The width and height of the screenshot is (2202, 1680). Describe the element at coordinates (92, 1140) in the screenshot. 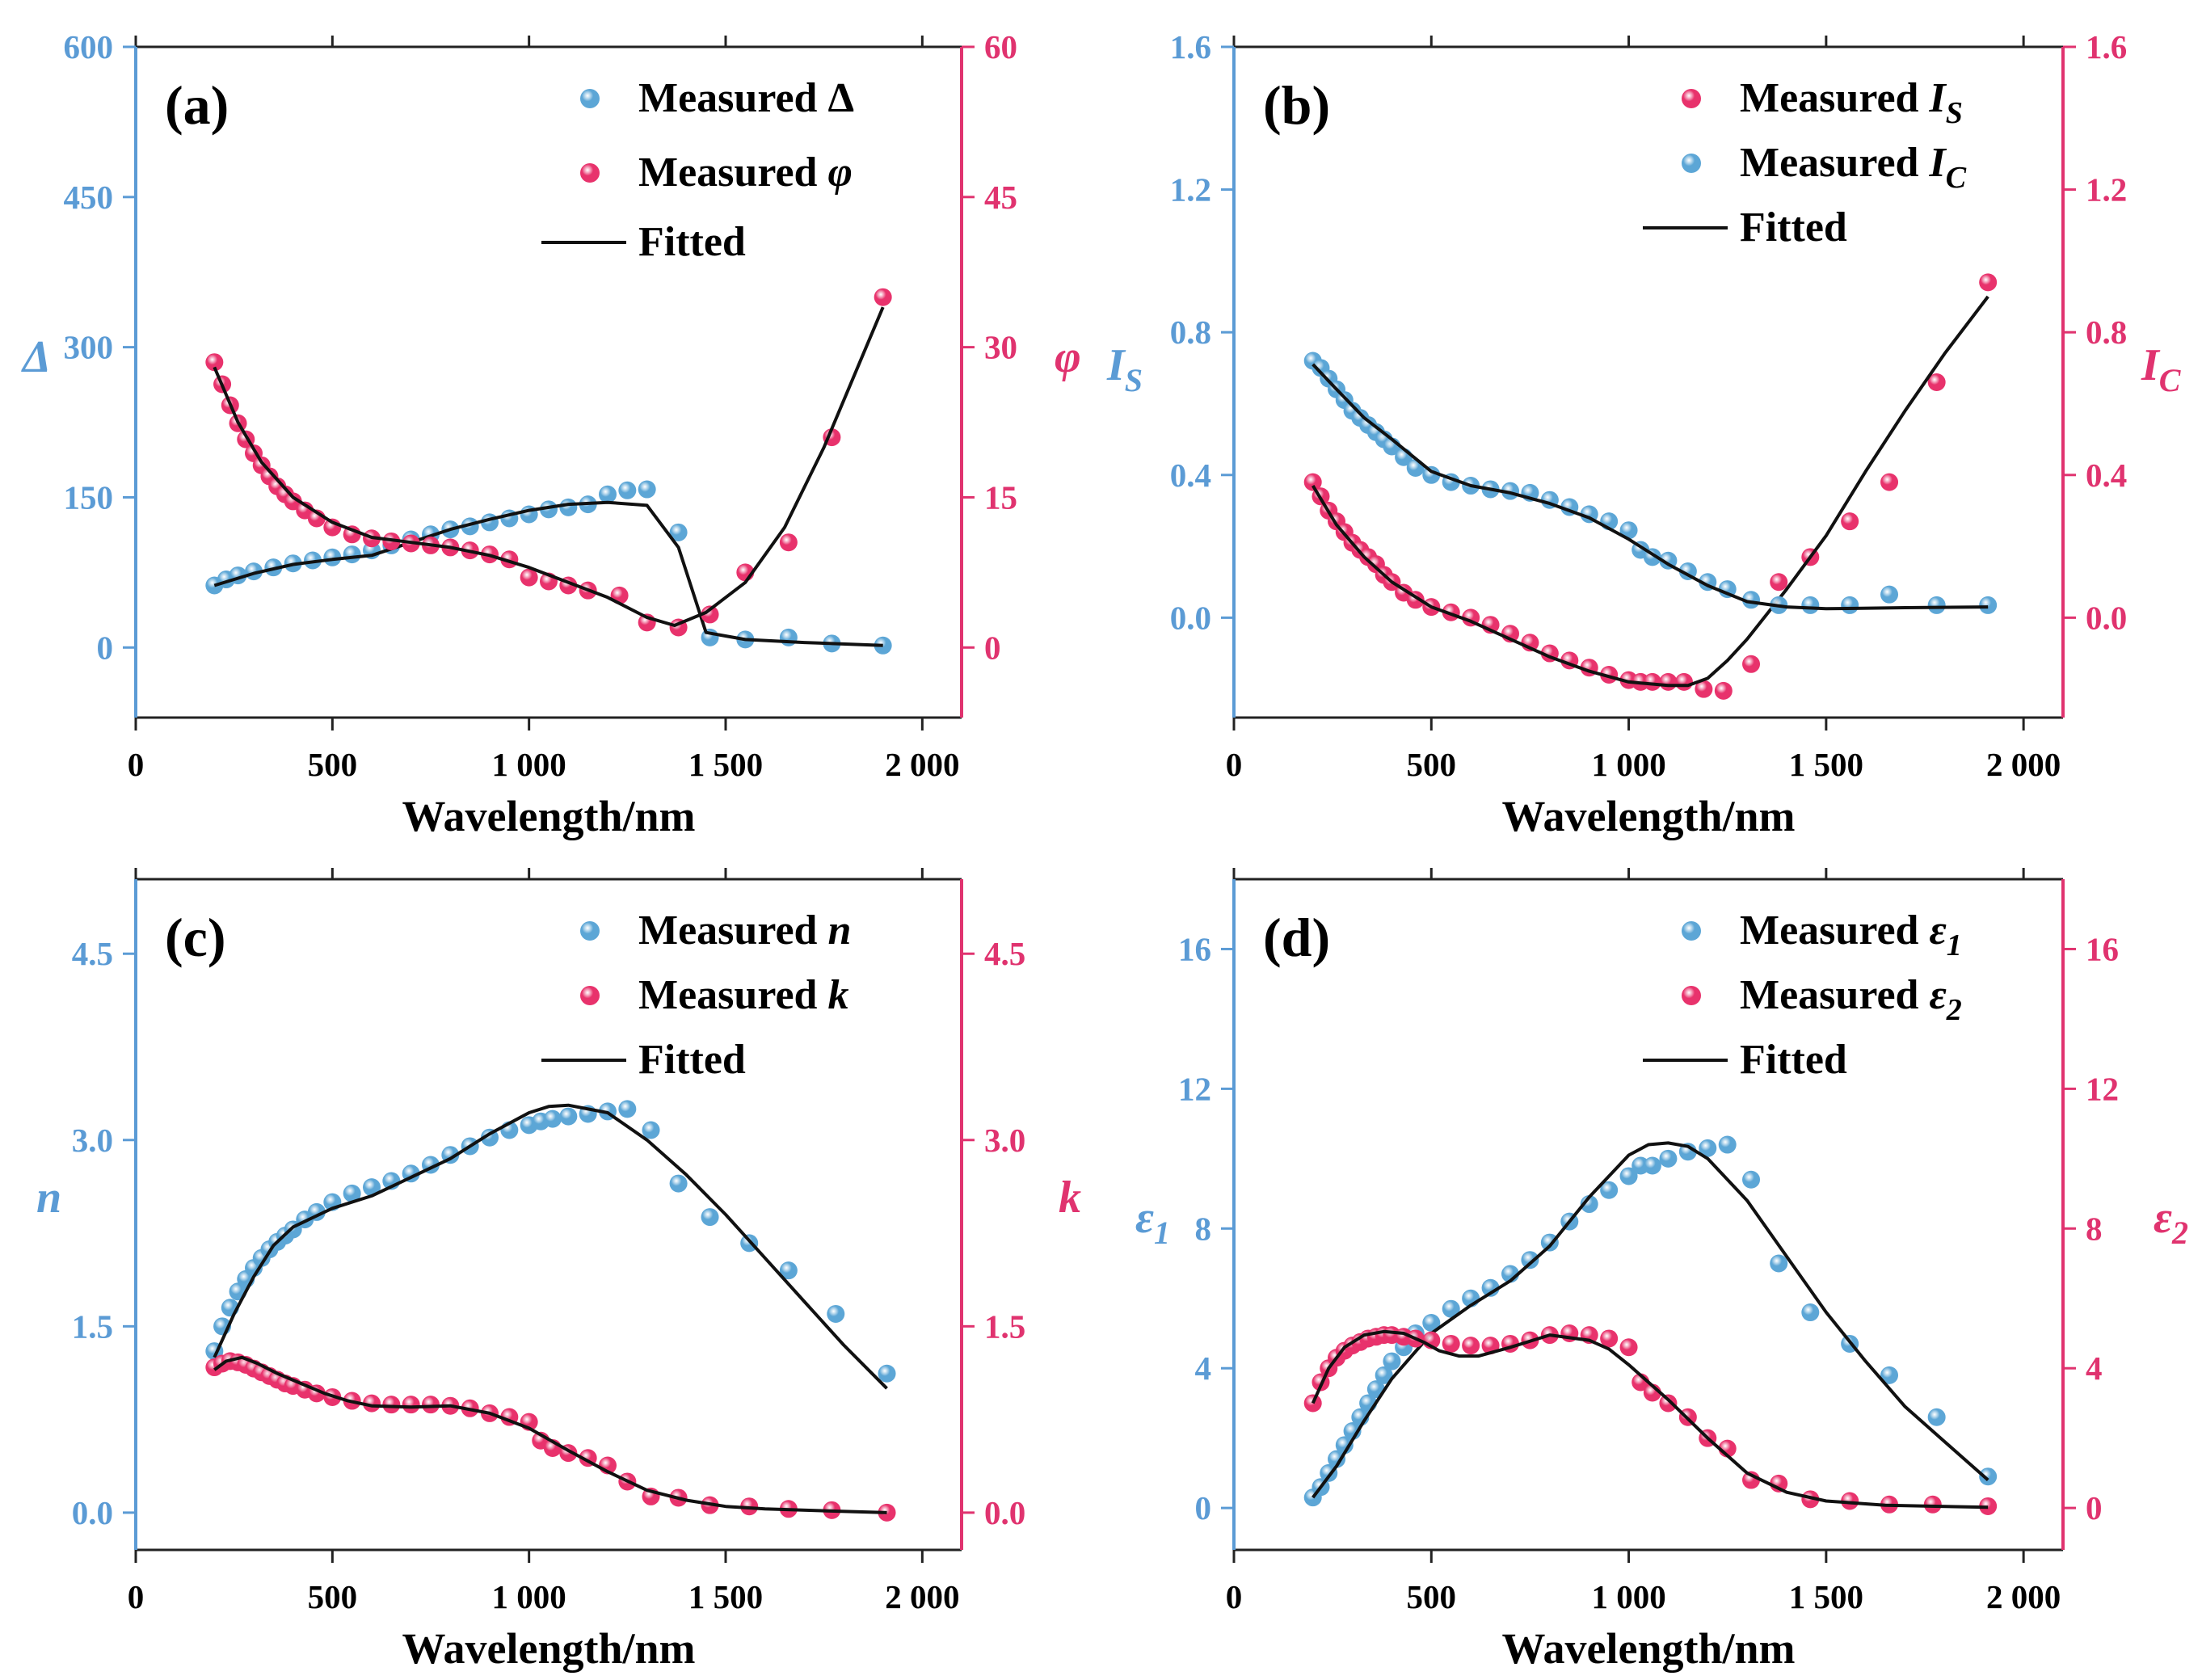

I see `y-left-tick-label: 3.0` at that location.